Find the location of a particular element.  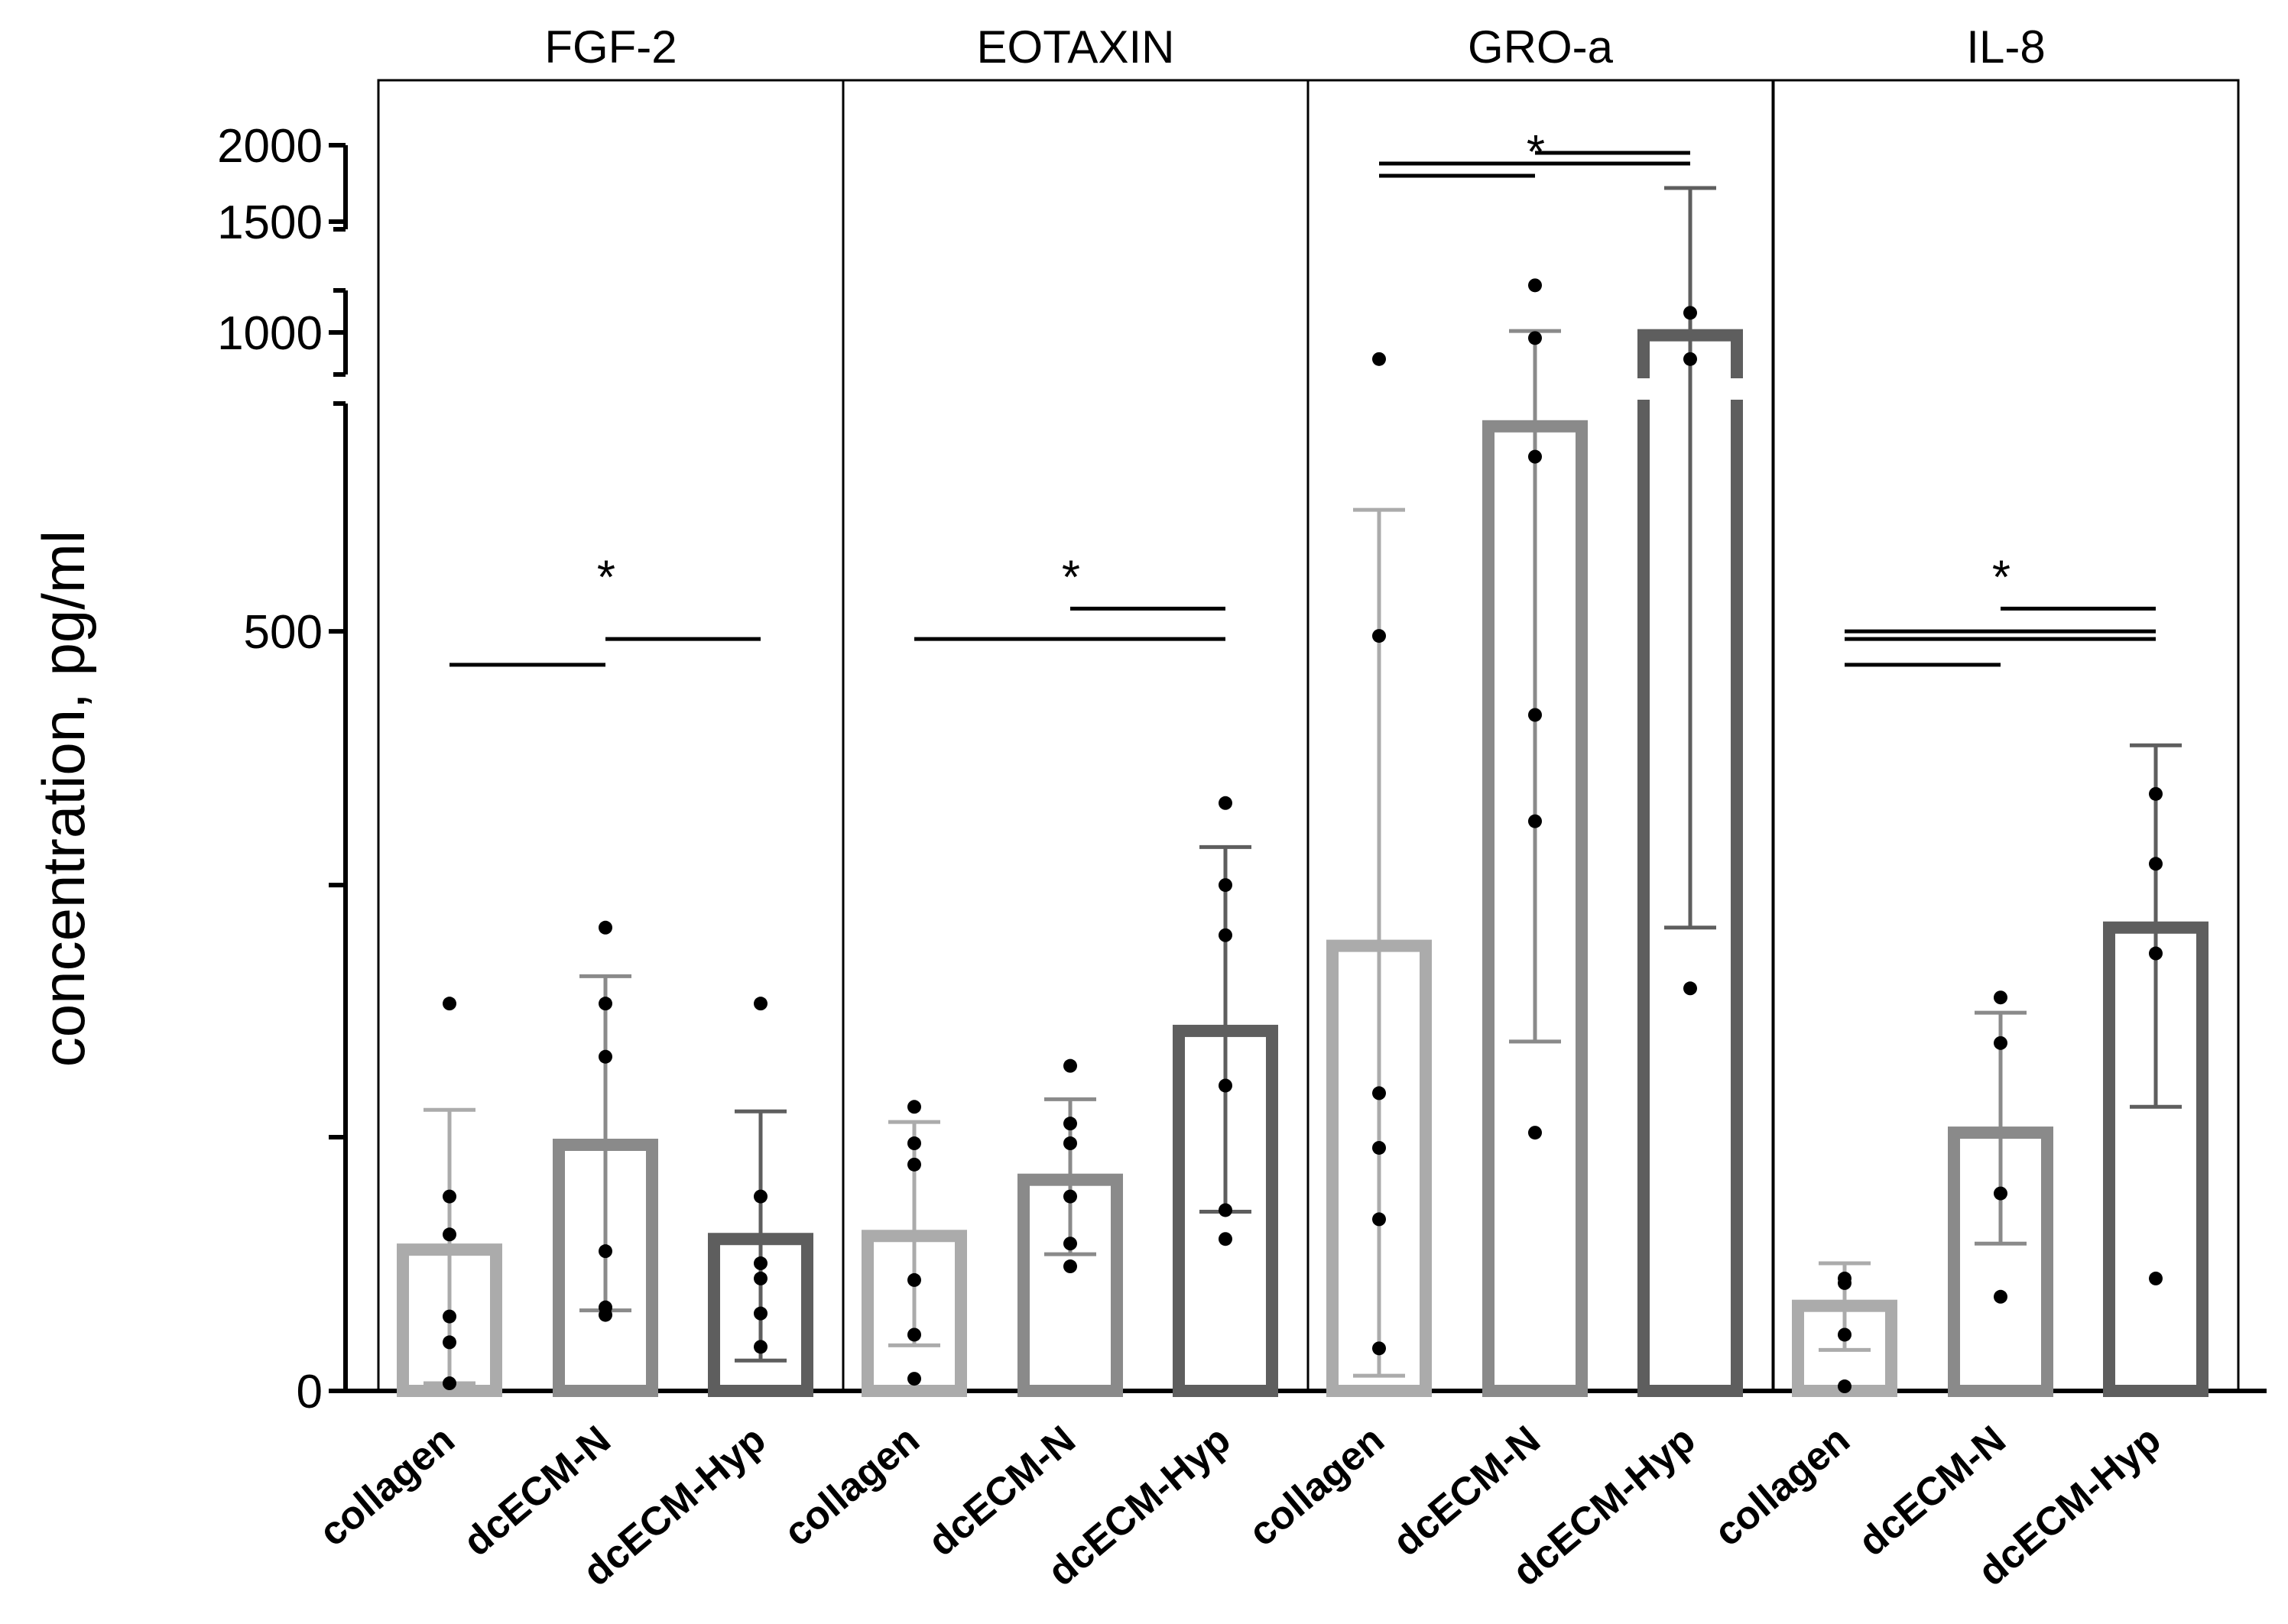

panel-title: IL-8 is located at coordinates (2005, 47).